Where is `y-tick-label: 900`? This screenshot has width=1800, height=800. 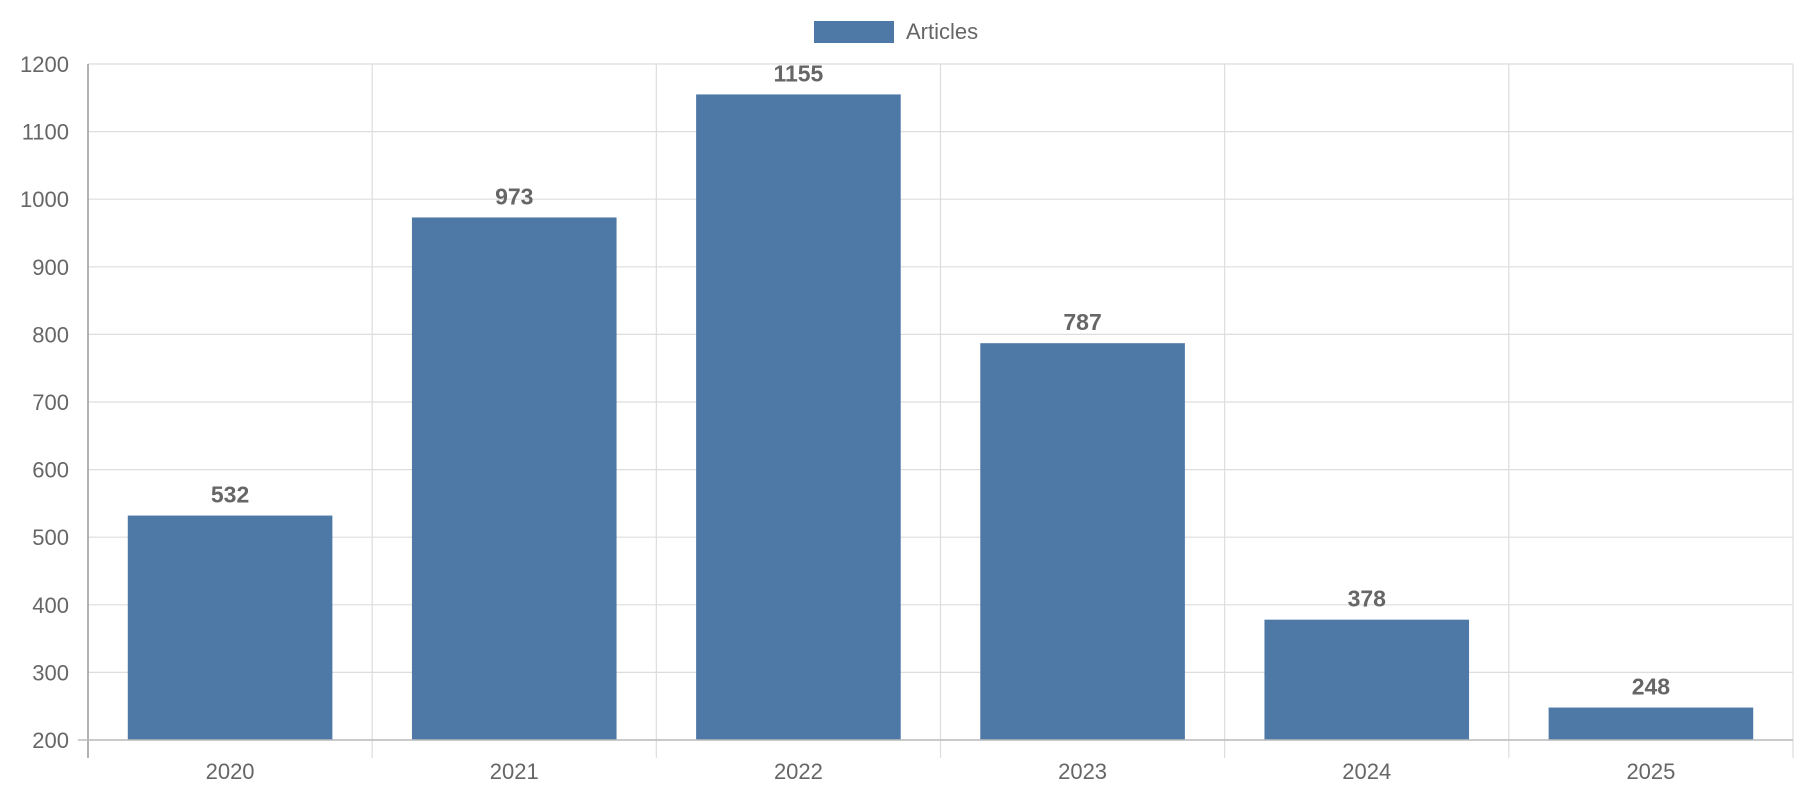
y-tick-label: 900 is located at coordinates (50, 267).